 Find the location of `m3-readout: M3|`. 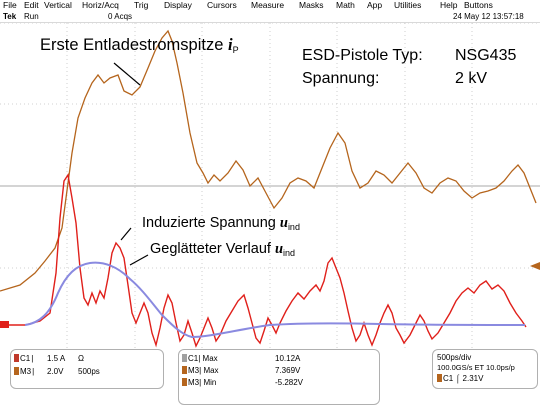

m3-readout: M3| is located at coordinates (24, 372).